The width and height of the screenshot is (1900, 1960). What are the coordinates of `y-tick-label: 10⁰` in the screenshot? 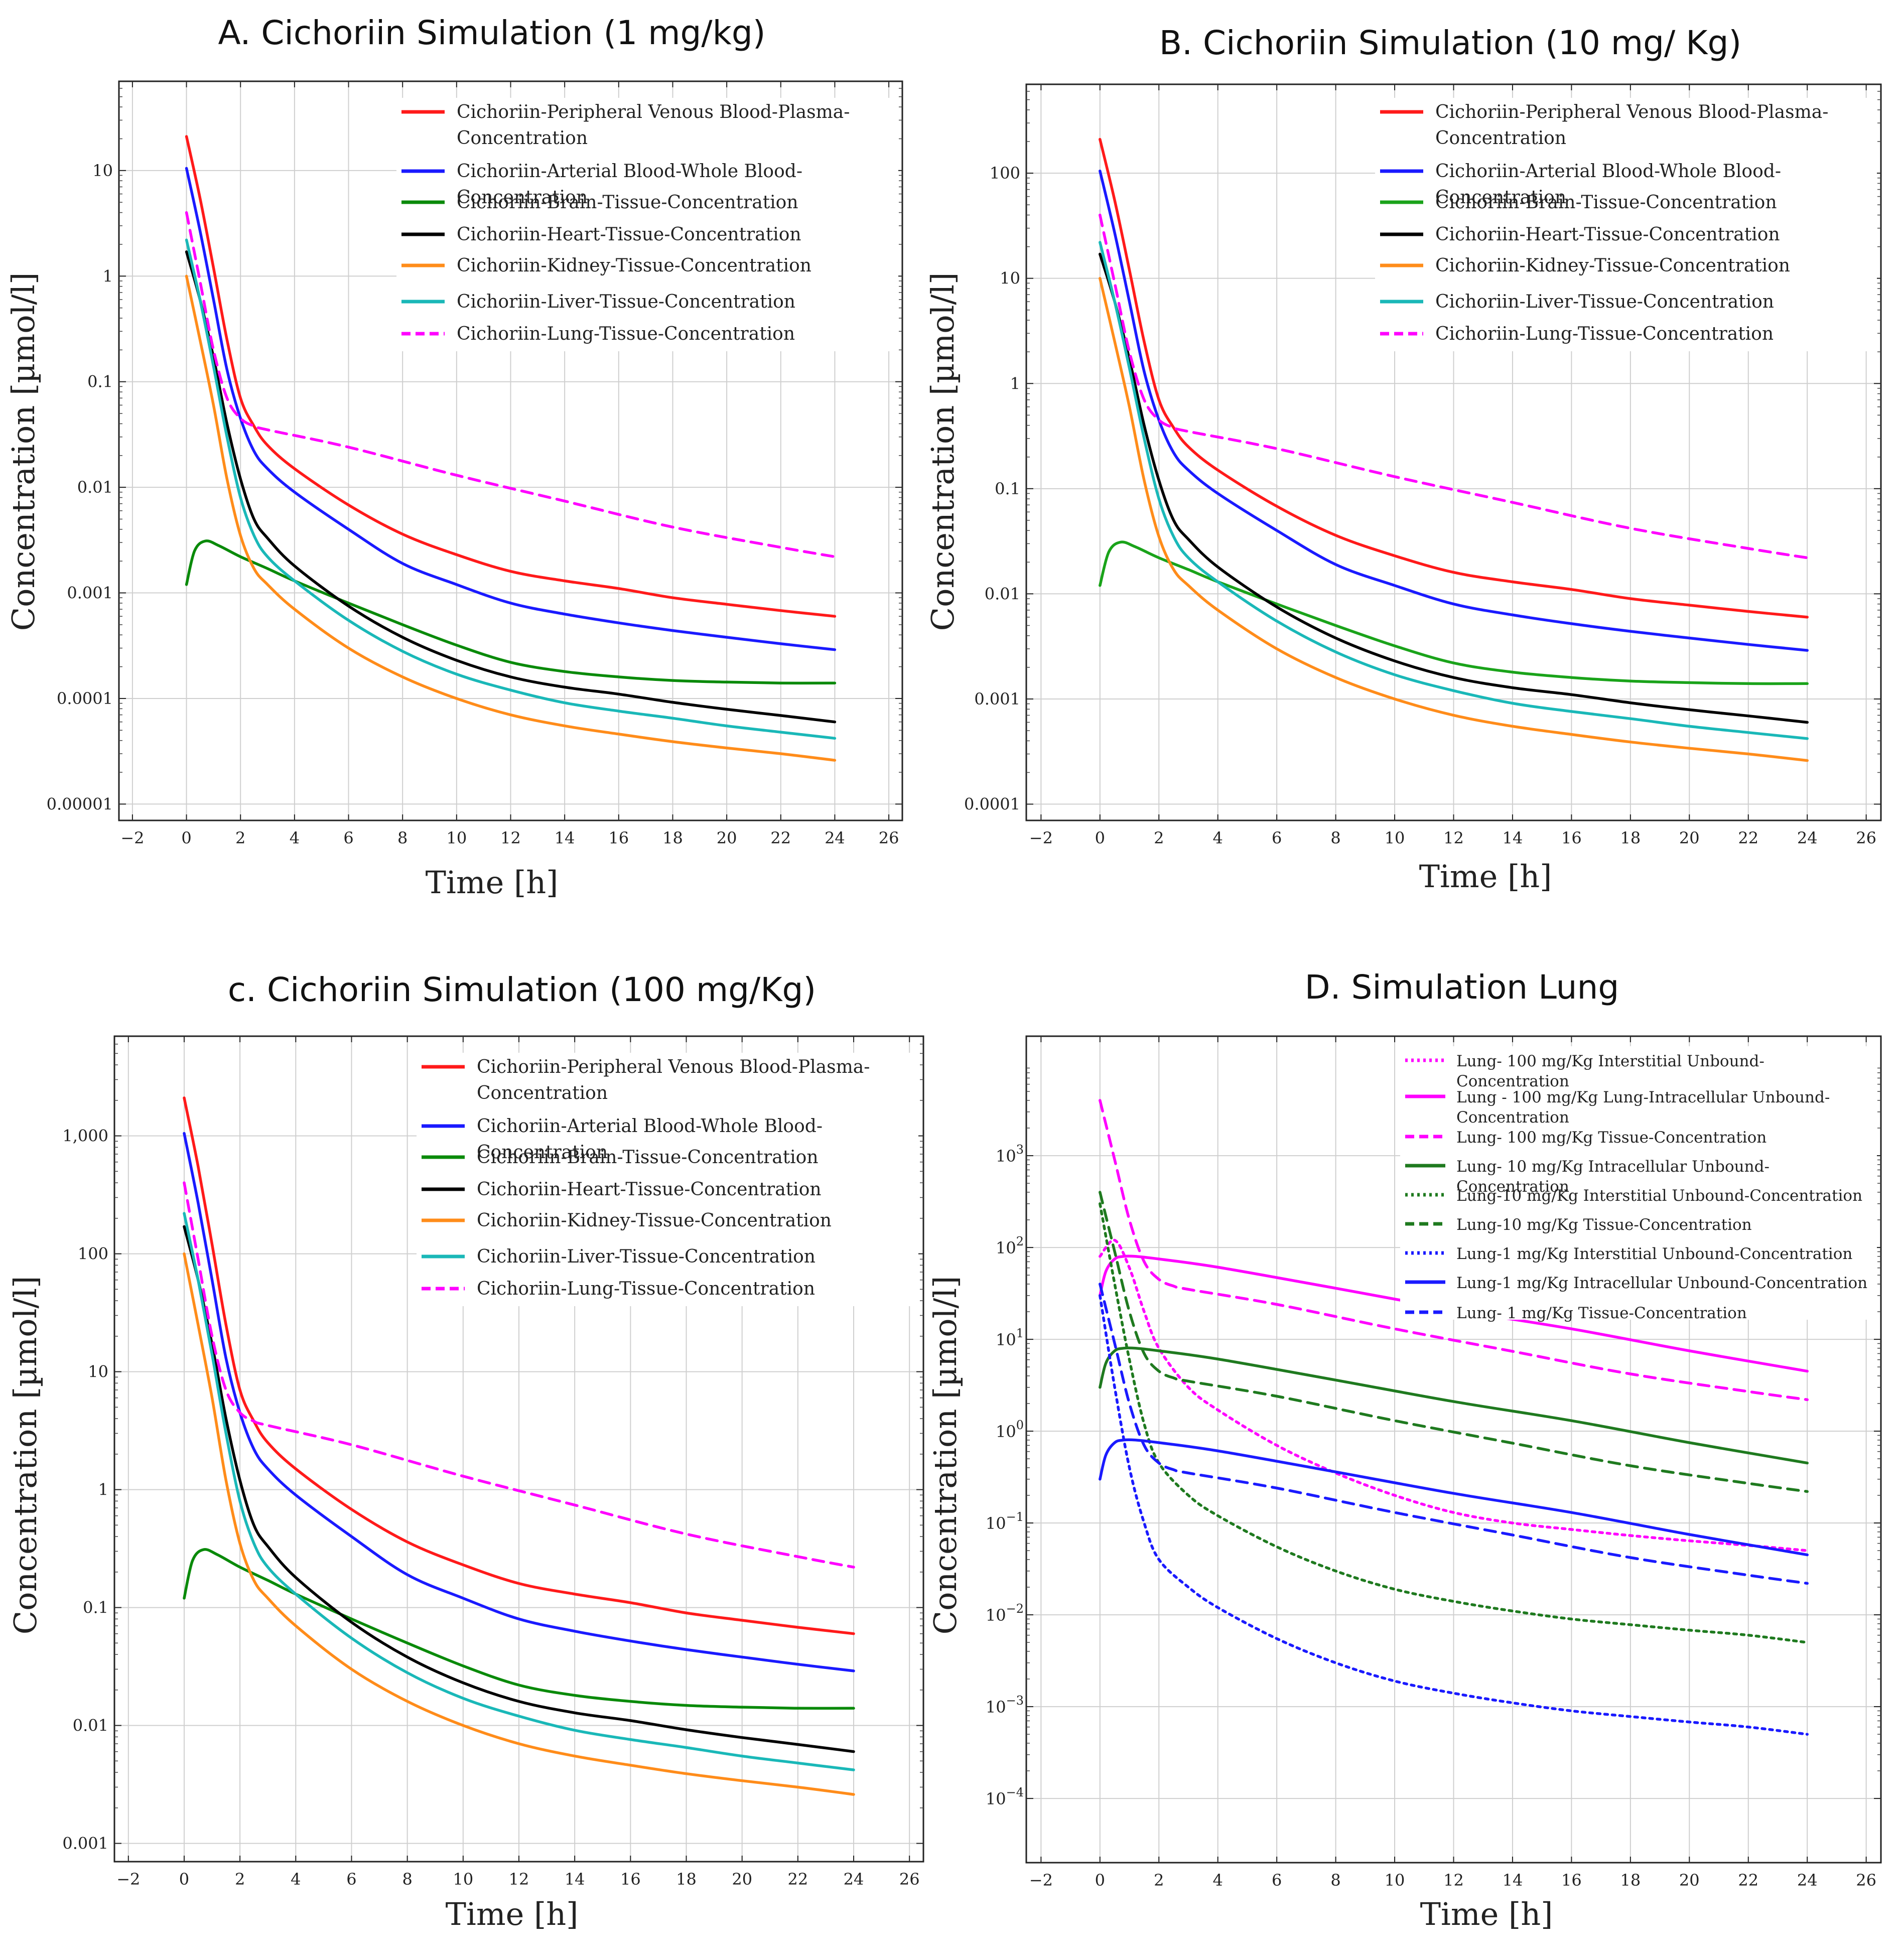 It's located at (1010, 1429).